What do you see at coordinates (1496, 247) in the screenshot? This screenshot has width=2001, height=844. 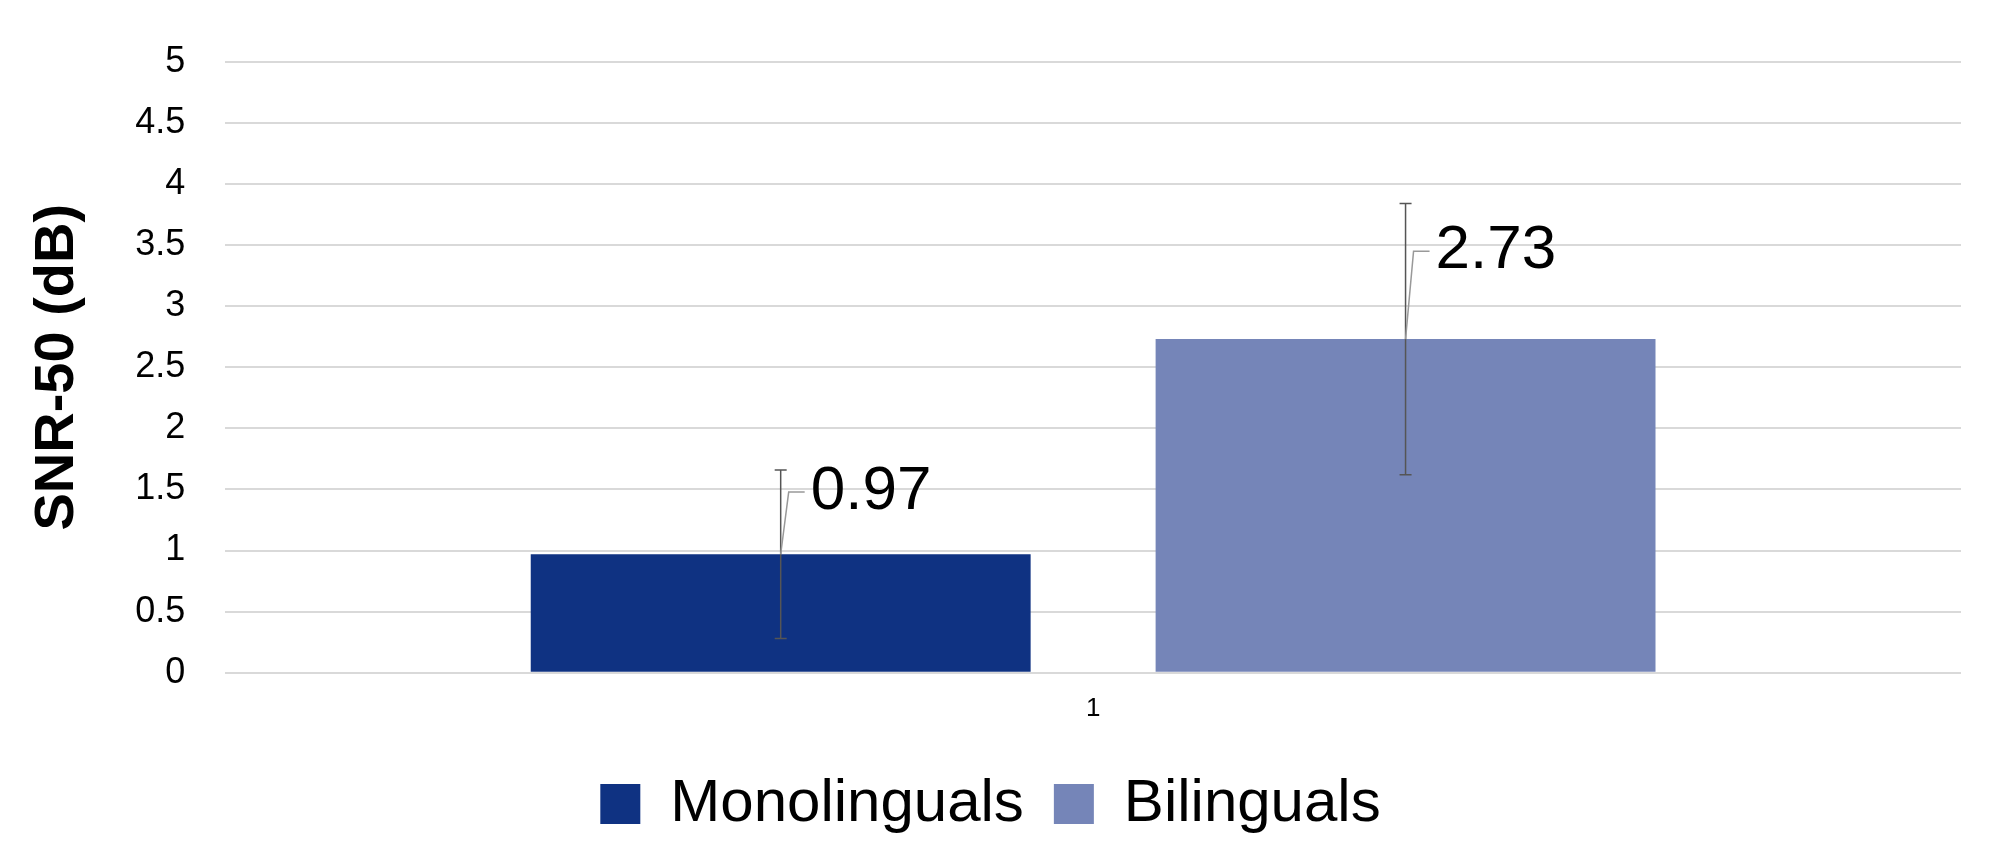 I see `data-label: 2.73` at bounding box center [1496, 247].